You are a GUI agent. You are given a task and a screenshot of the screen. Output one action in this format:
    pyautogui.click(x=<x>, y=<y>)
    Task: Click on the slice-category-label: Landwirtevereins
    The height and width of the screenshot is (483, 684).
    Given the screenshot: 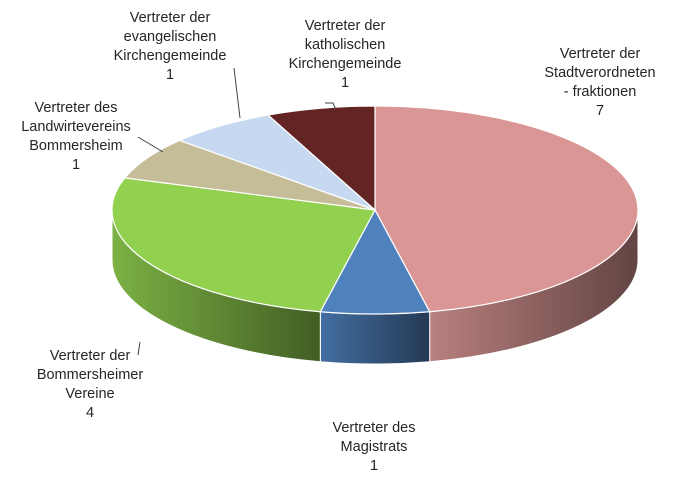 What is the action you would take?
    pyautogui.click(x=76, y=127)
    